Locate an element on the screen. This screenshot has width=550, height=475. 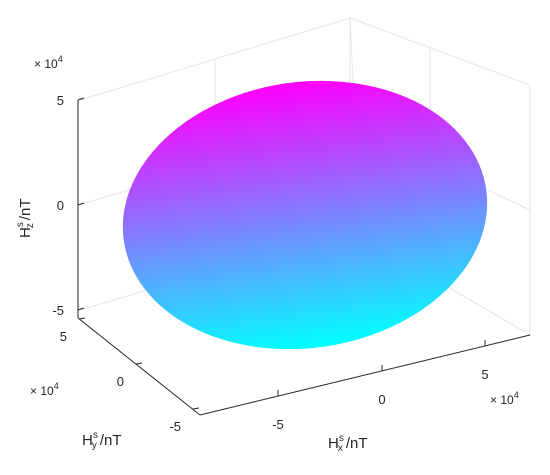
x-axis-label: Hs x/nT is located at coordinates (348, 443).